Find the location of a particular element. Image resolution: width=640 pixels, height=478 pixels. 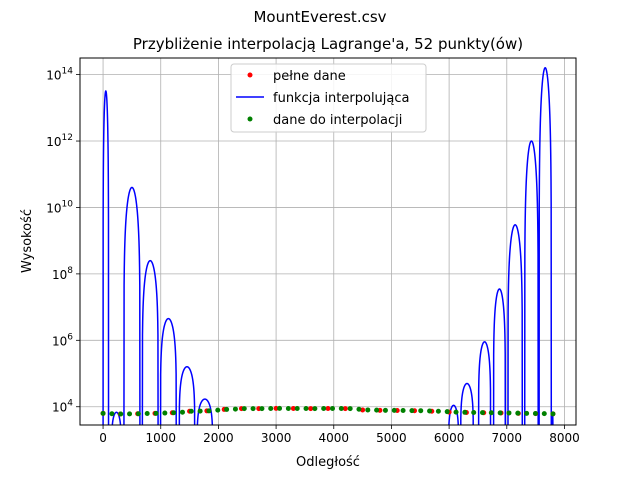

x-tick-label: 7000 is located at coordinates (507, 438).